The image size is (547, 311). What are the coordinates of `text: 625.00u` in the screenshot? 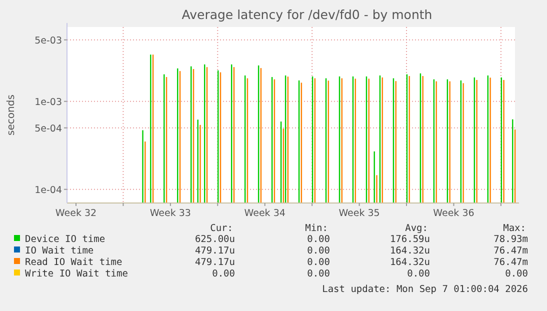 It's located at (214, 239).